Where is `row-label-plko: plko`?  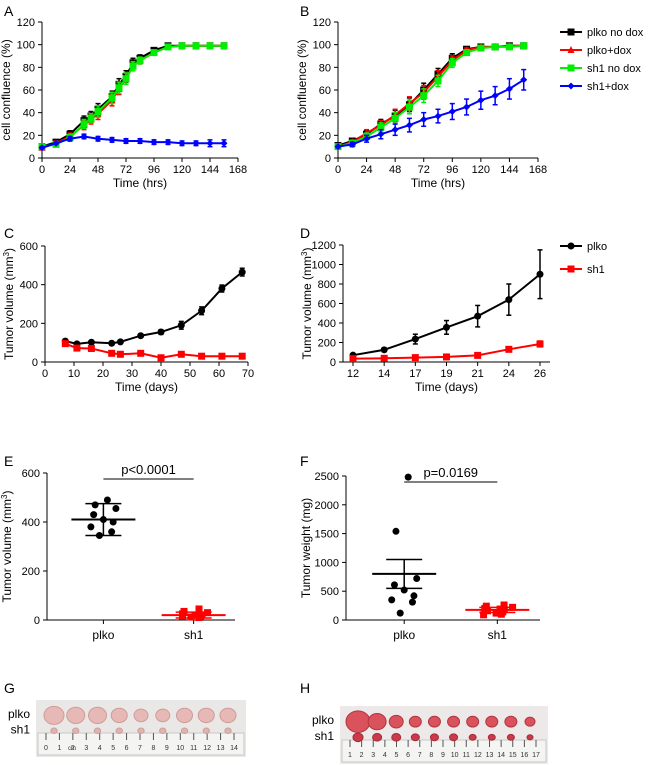
row-label-plko: plko is located at coordinates (19, 714).